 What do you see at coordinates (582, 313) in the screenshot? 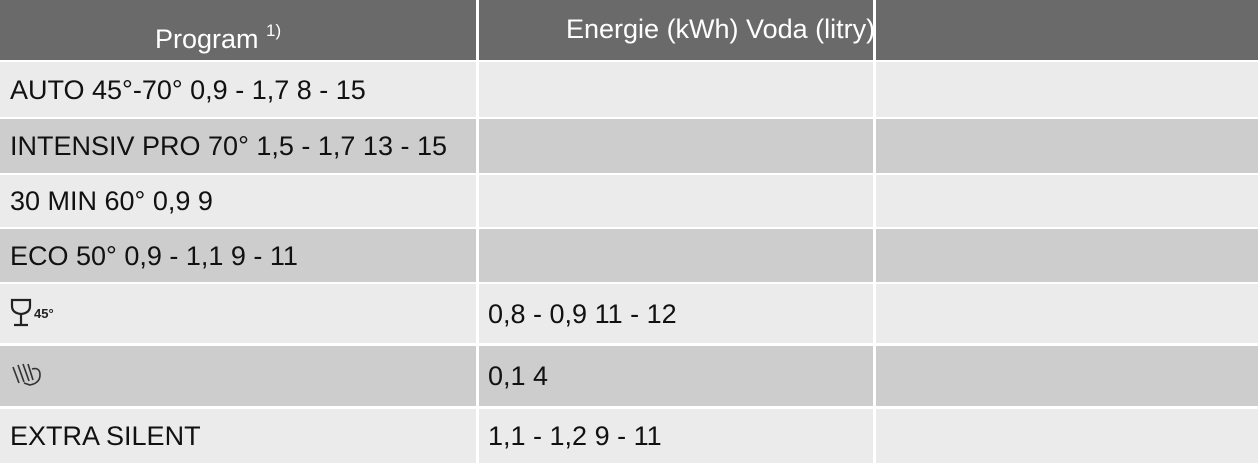
I see `energy-water-values: 0,8 - 0,9 11 - 12` at bounding box center [582, 313].